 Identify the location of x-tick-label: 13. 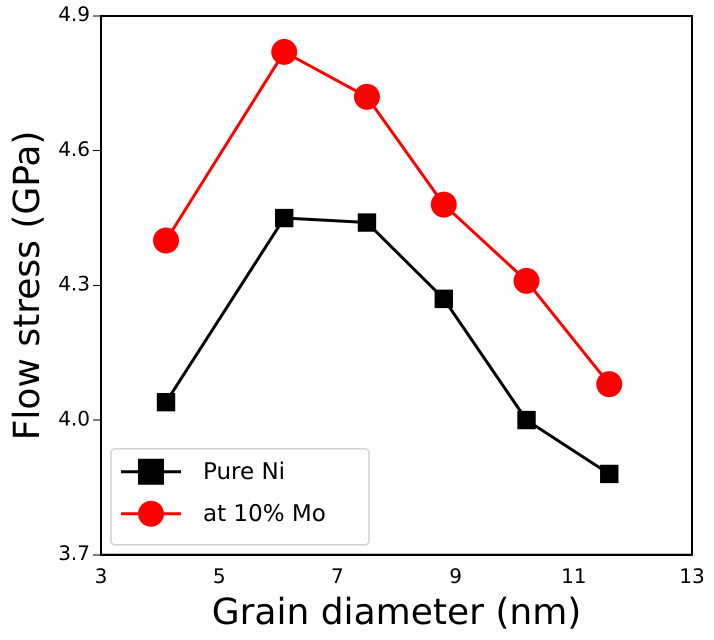
(692, 576).